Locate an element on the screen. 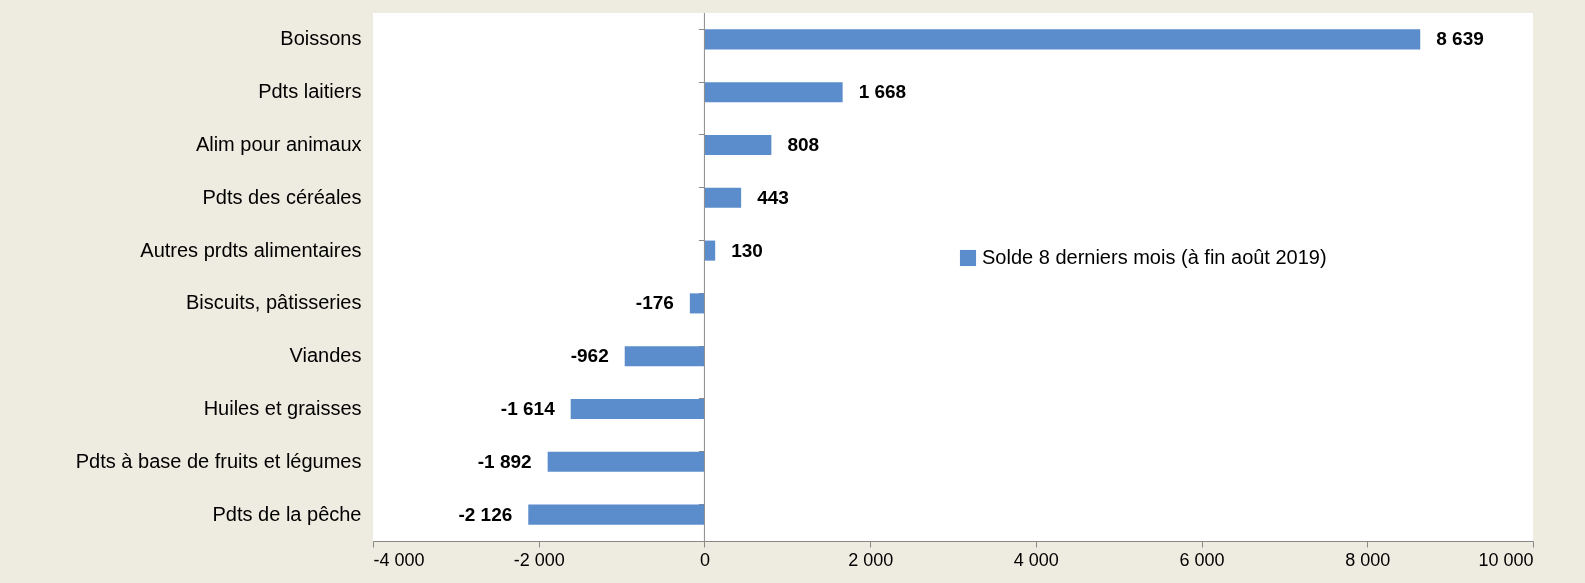  x-tick-label: 2 000 is located at coordinates (871, 559).